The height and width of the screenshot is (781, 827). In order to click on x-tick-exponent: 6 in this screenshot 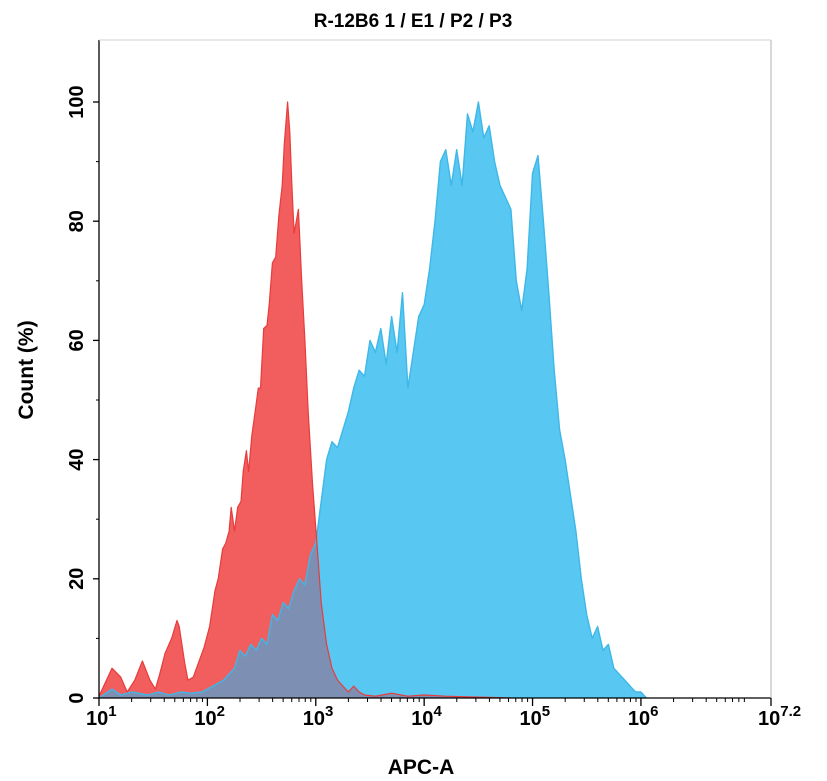, I will do `click(654, 711)`.